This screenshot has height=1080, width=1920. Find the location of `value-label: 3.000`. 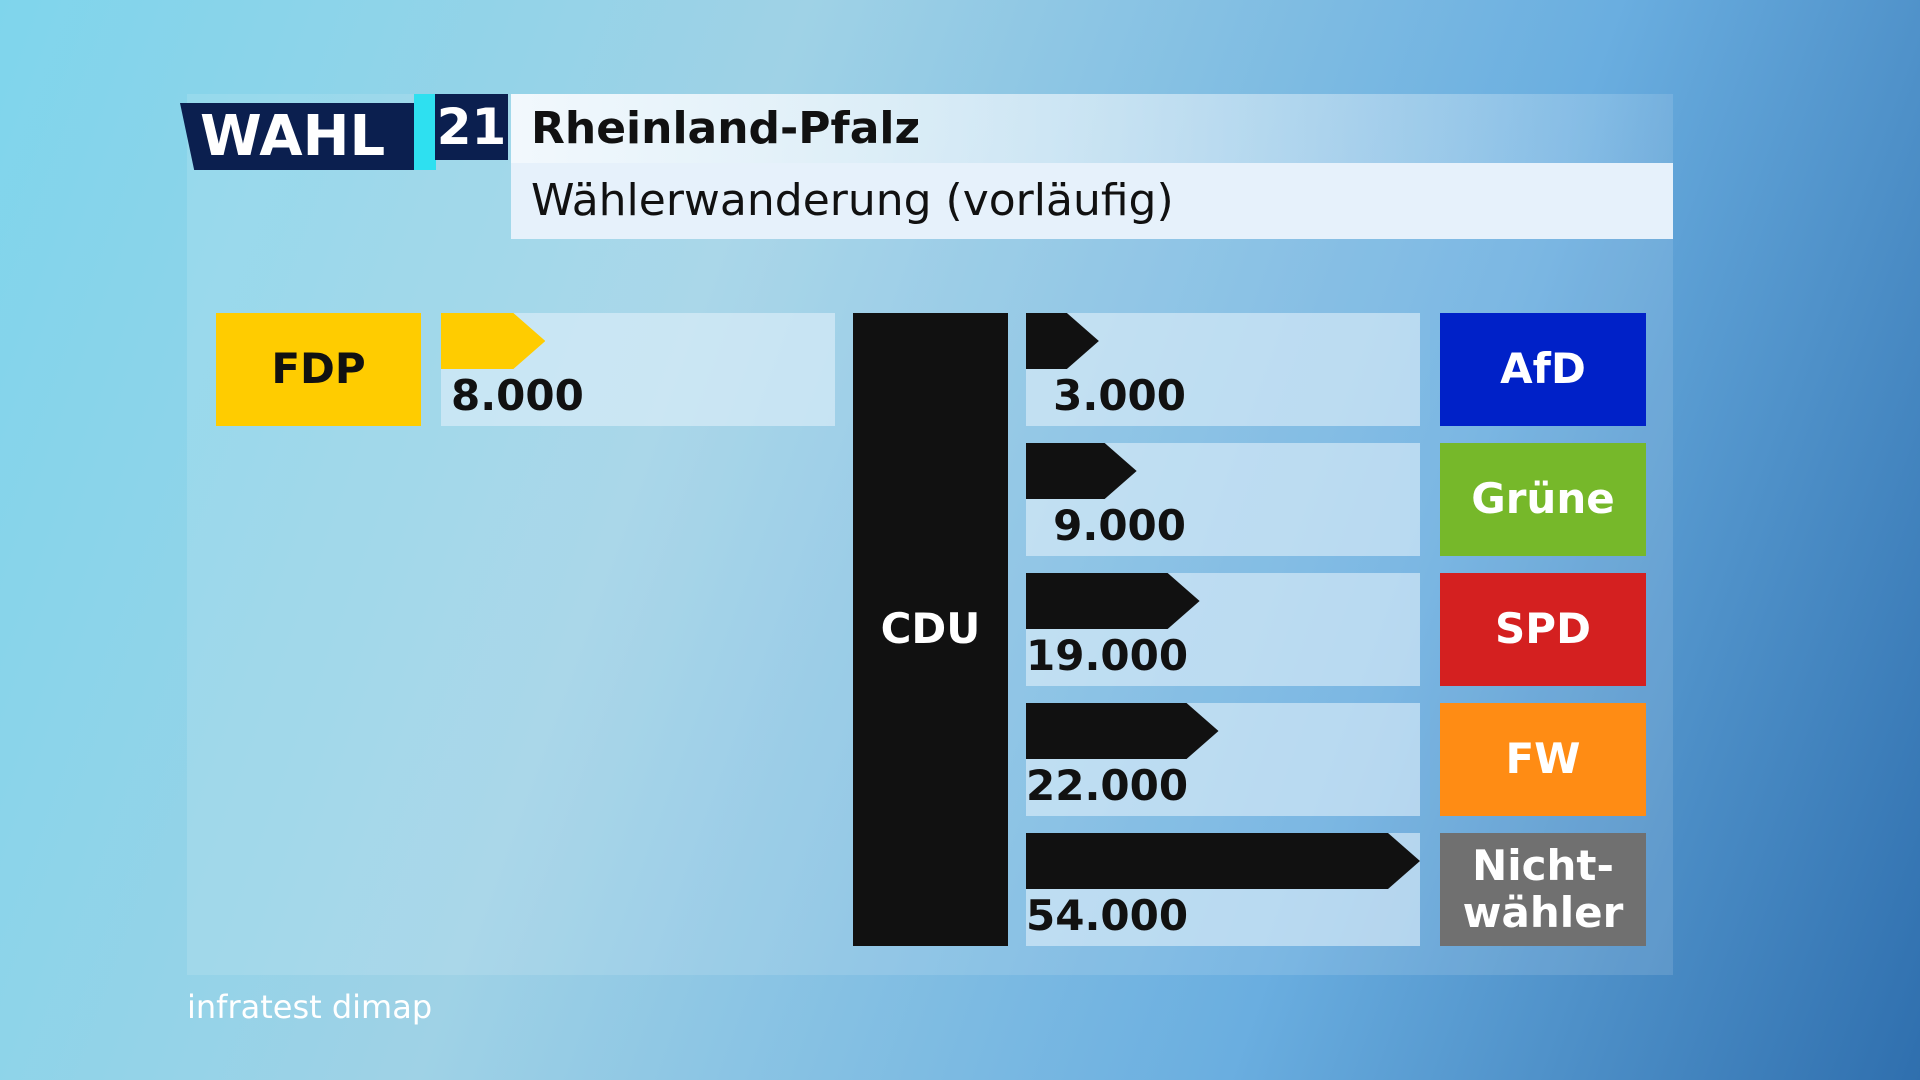

value-label: 3.000 is located at coordinates (1119, 395).